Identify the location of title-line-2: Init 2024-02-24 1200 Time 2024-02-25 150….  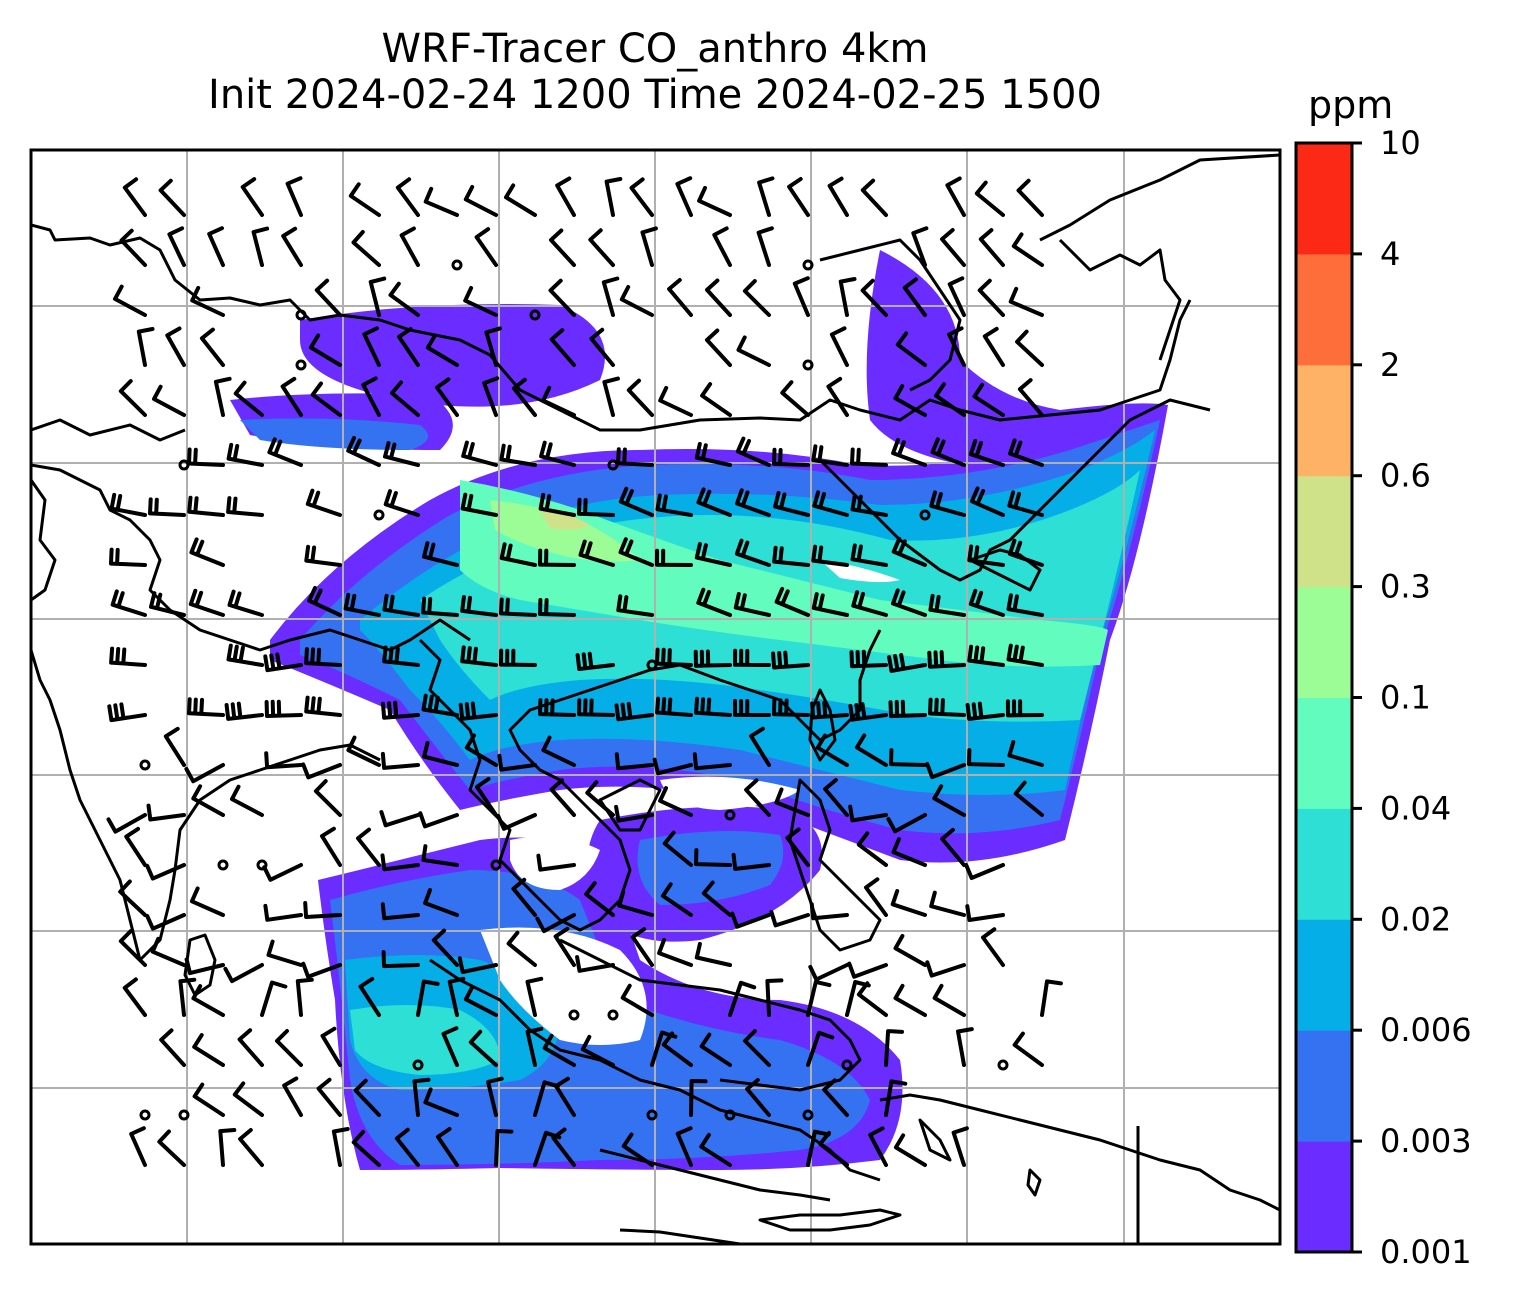
(655, 95).